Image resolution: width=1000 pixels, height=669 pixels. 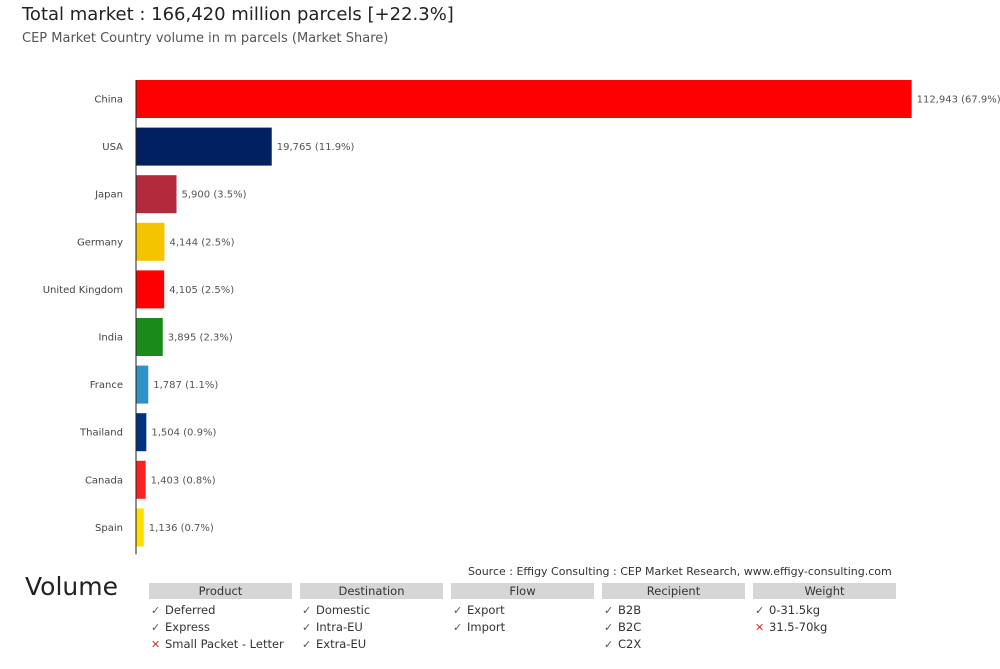 I want to click on filter-group-flow: Flow ✓ Export ✓ Import, so click(x=522, y=618).